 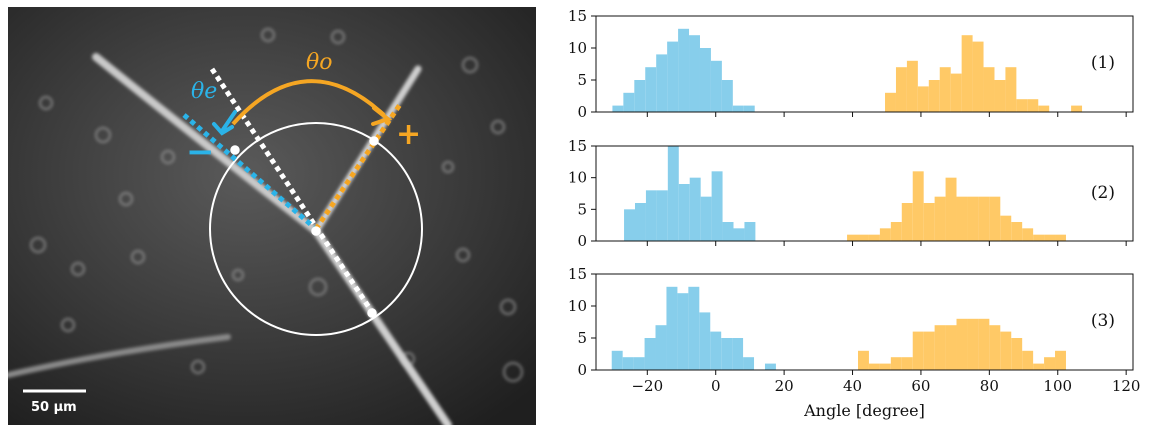 What do you see at coordinates (1103, 193) in the screenshot?
I see `panel-label: (2)` at bounding box center [1103, 193].